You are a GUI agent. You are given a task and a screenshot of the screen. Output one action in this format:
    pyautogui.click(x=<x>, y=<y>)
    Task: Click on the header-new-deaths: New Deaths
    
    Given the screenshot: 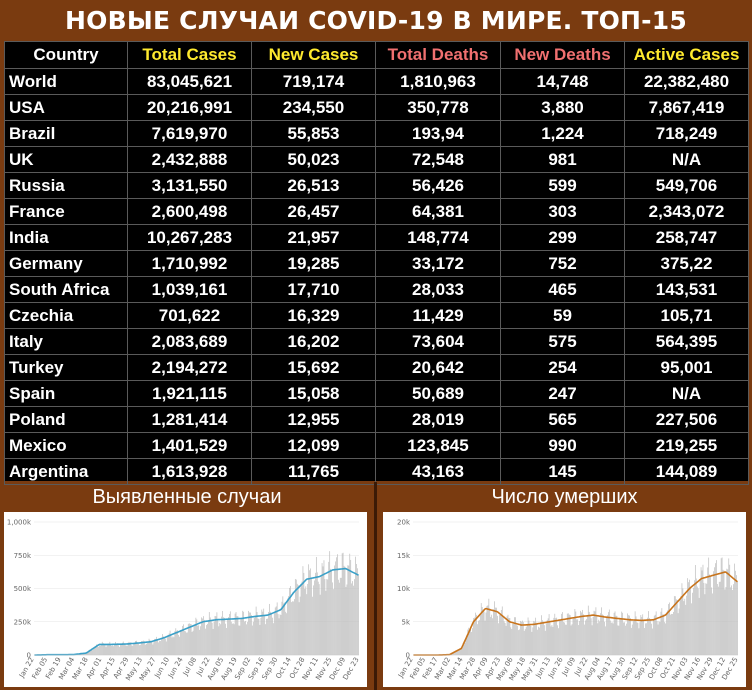 What is the action you would take?
    pyautogui.click(x=562, y=55)
    